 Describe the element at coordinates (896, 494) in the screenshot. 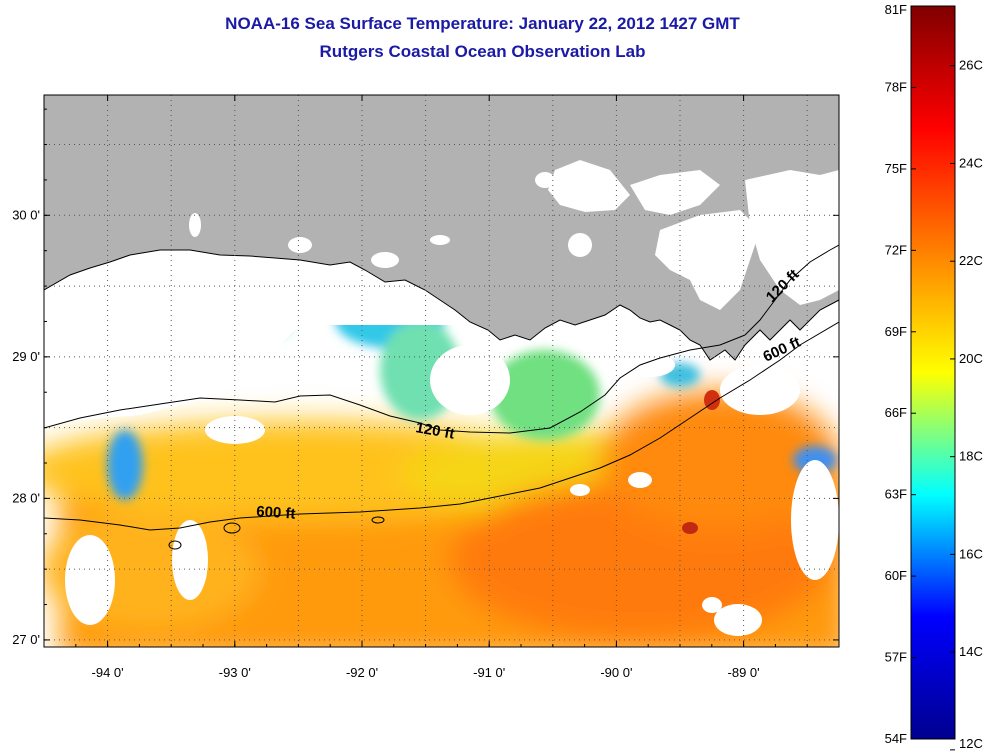

I see `colorbar-f-label: 63F` at that location.